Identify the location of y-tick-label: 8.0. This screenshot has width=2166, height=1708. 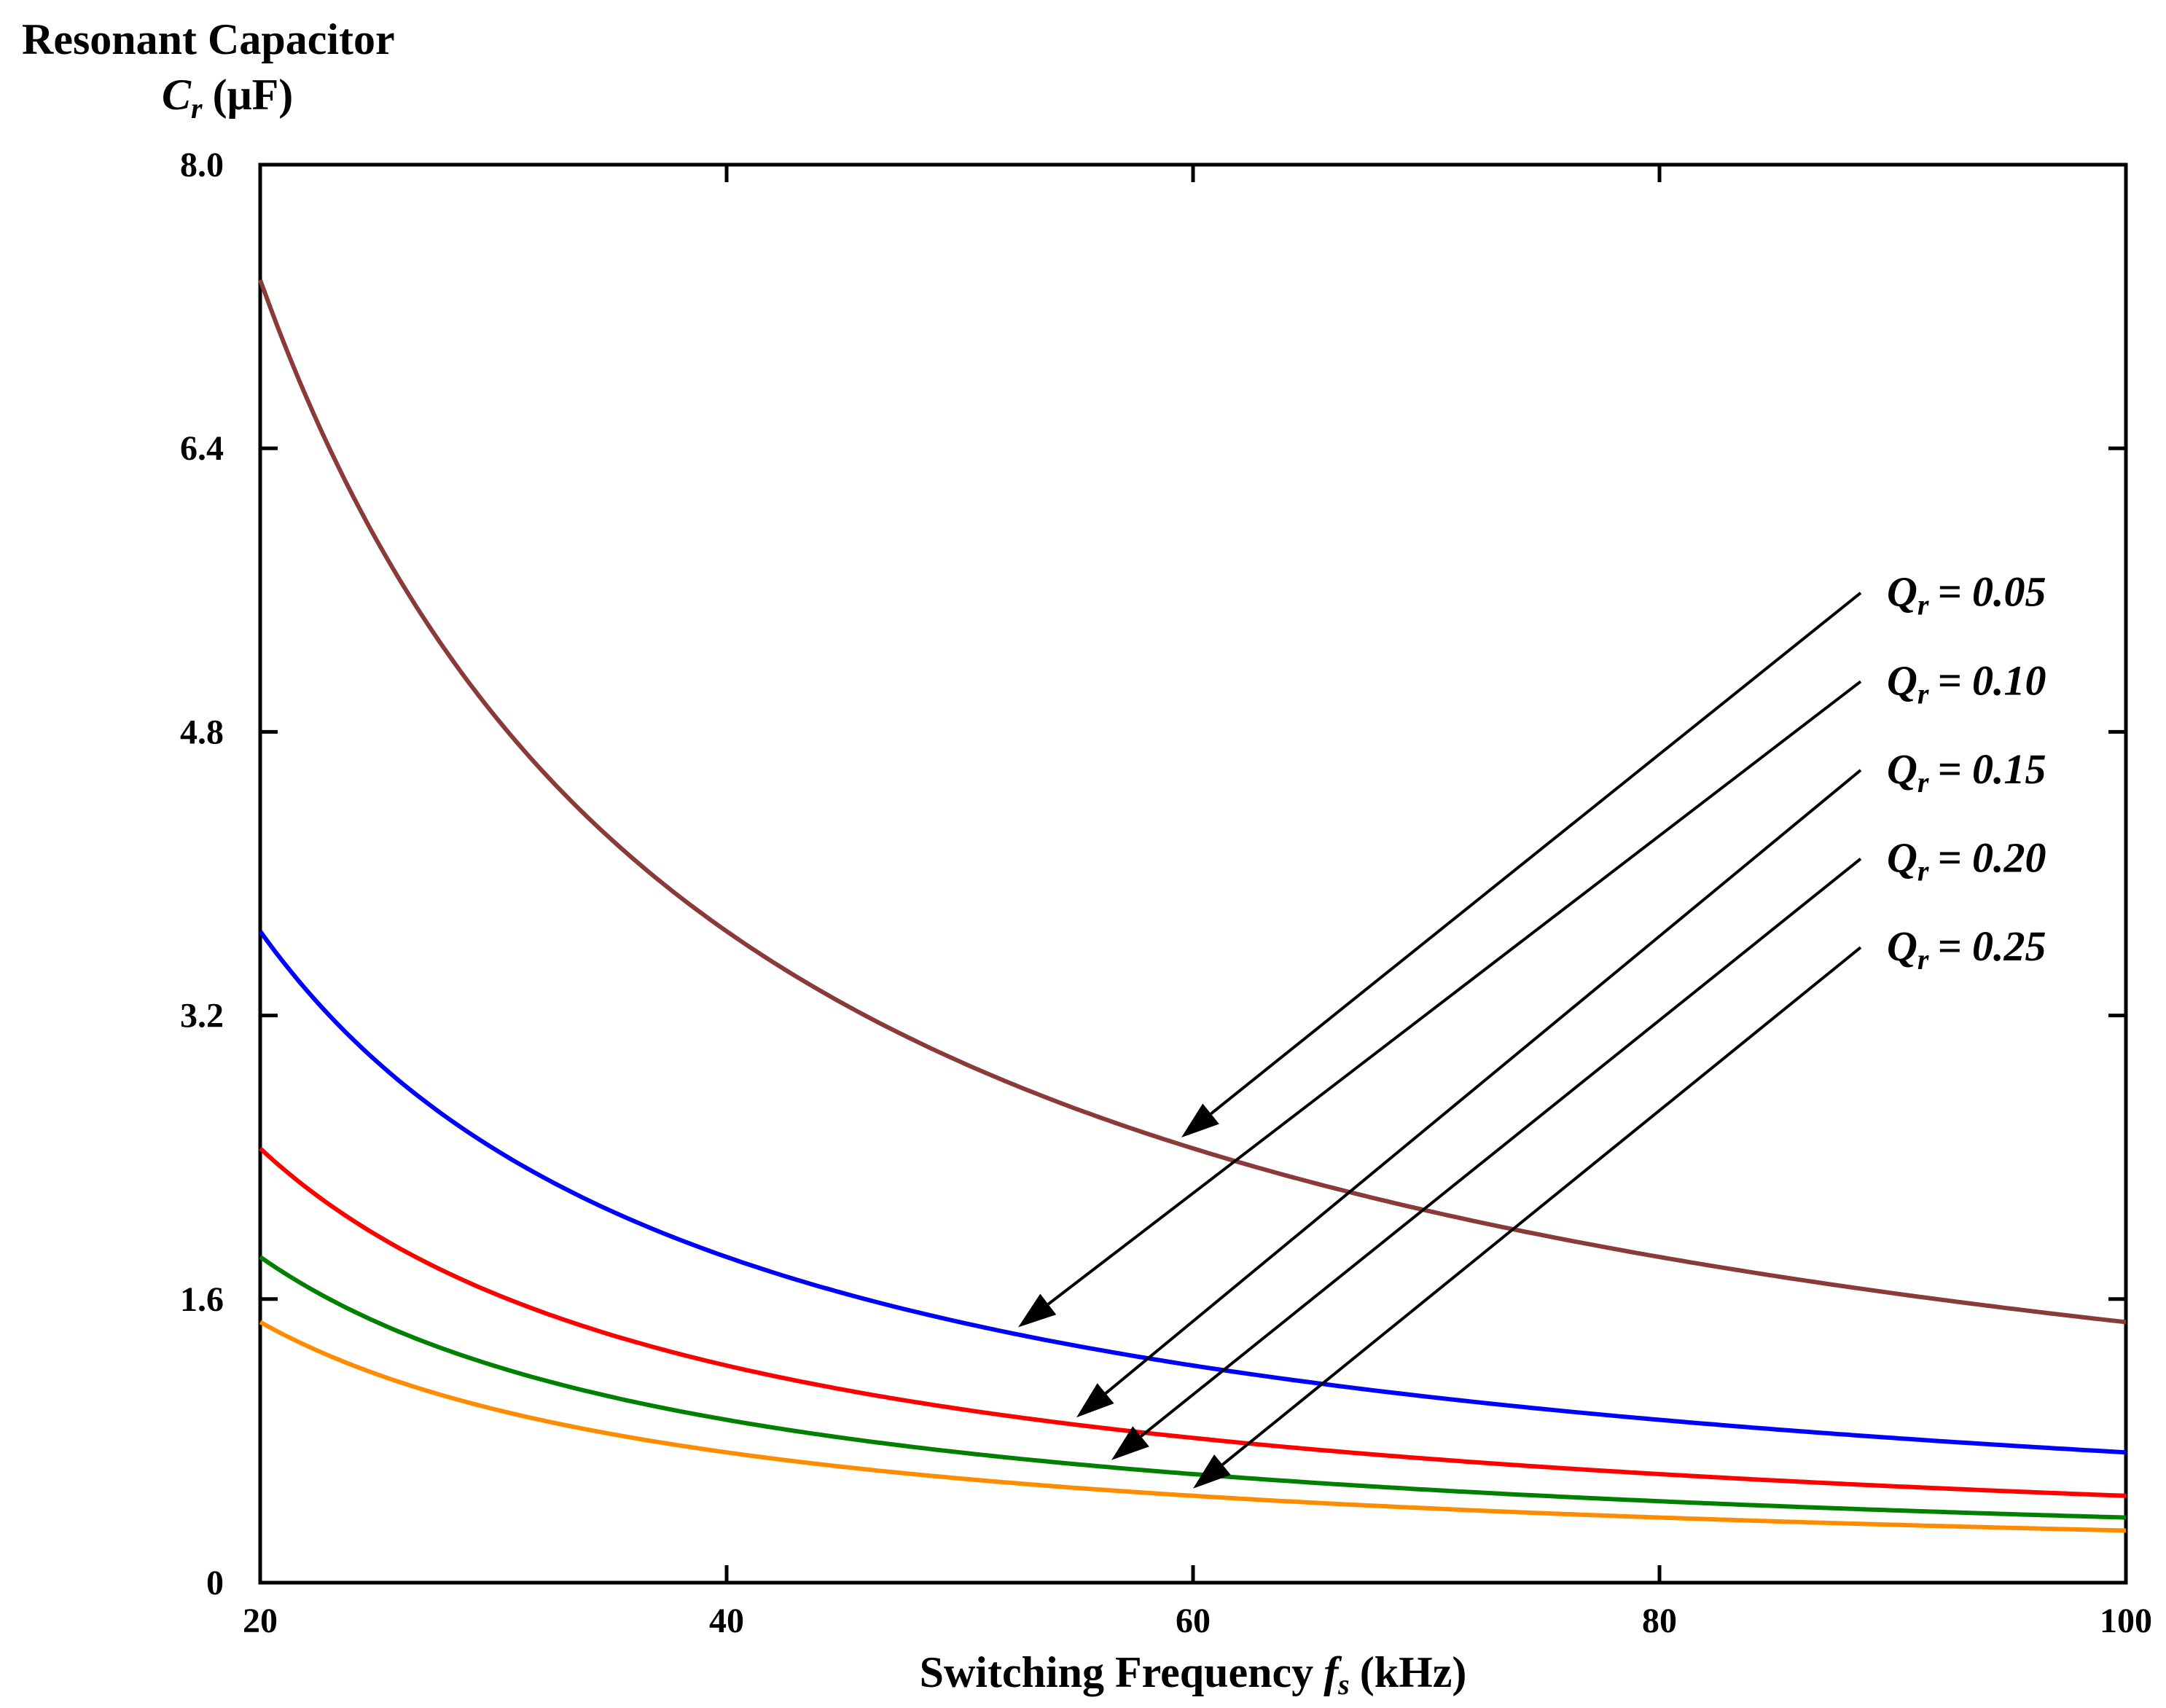
(202, 165).